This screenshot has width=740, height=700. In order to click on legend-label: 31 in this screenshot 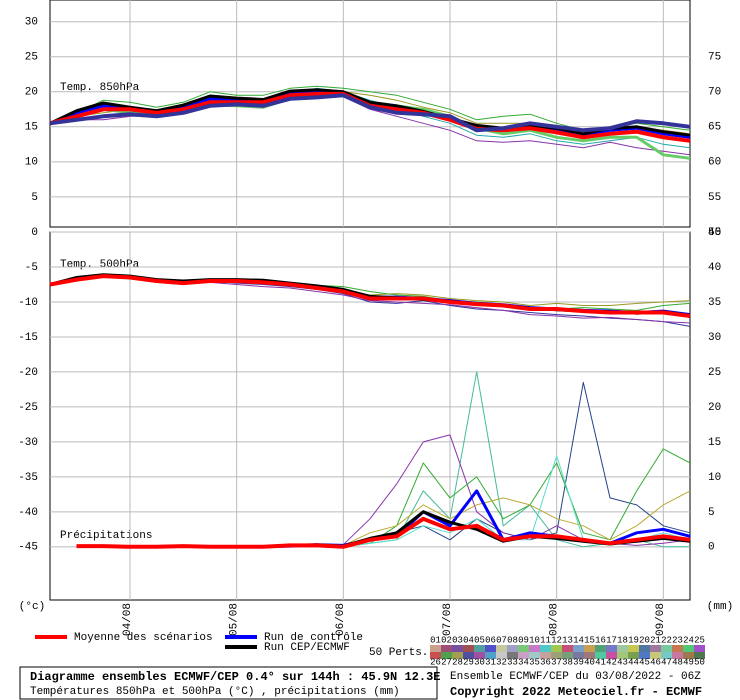, I will do `click(490, 662)`.